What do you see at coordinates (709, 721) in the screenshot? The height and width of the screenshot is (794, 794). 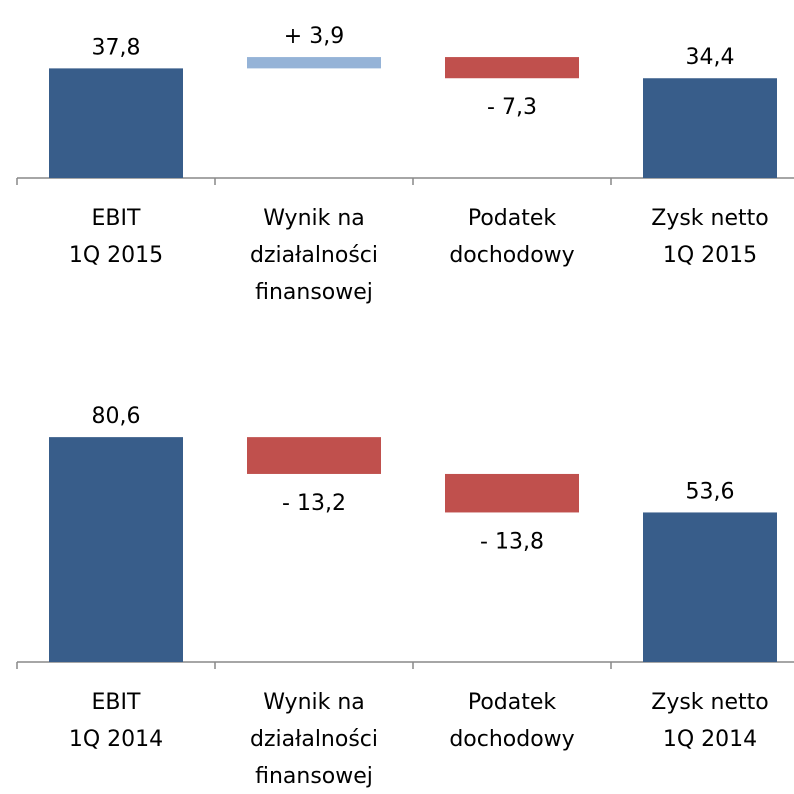 I see `category-label: Zysk netto 1Q 2014` at bounding box center [709, 721].